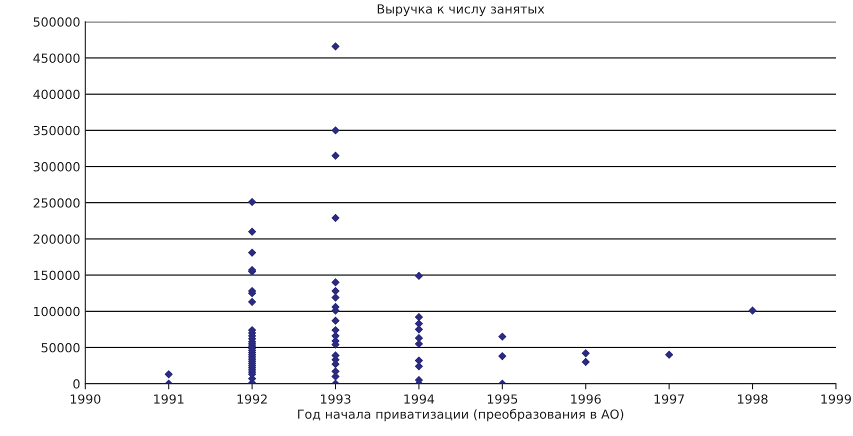  I want to click on chart-title: Выручка к числу занятых, so click(461, 10).